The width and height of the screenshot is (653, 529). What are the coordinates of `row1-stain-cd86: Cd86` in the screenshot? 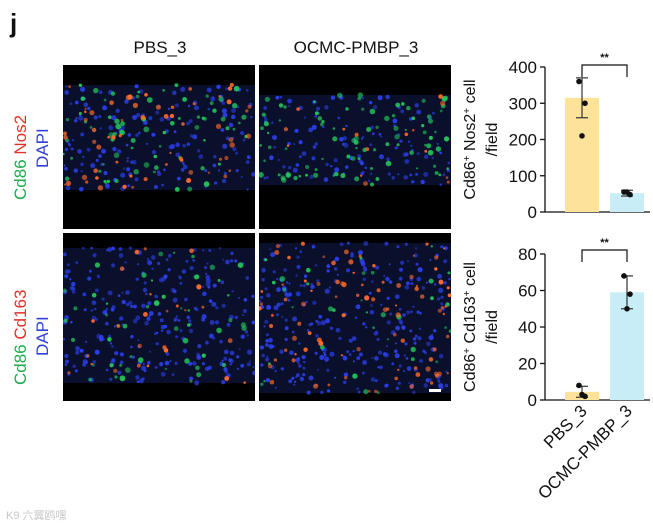 It's located at (20, 179).